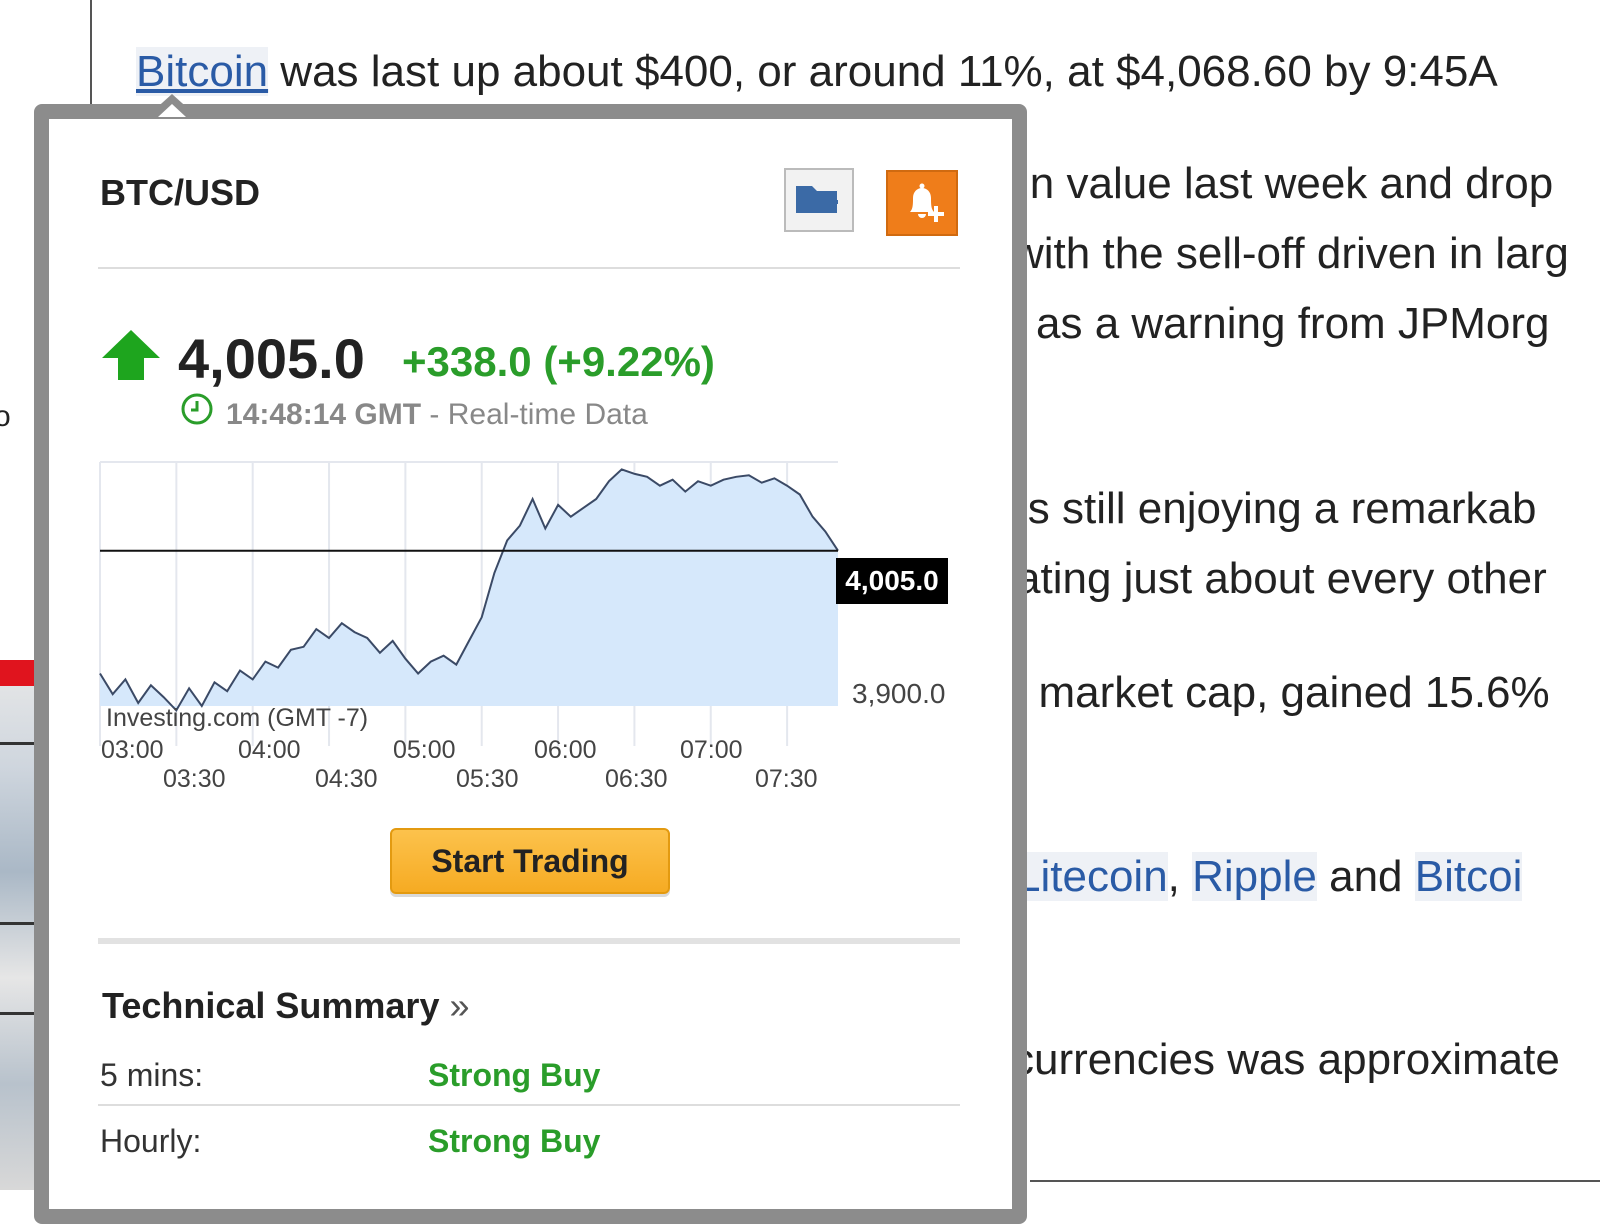  I want to click on quote-time-suffix: - Real-time Data, so click(534, 414).